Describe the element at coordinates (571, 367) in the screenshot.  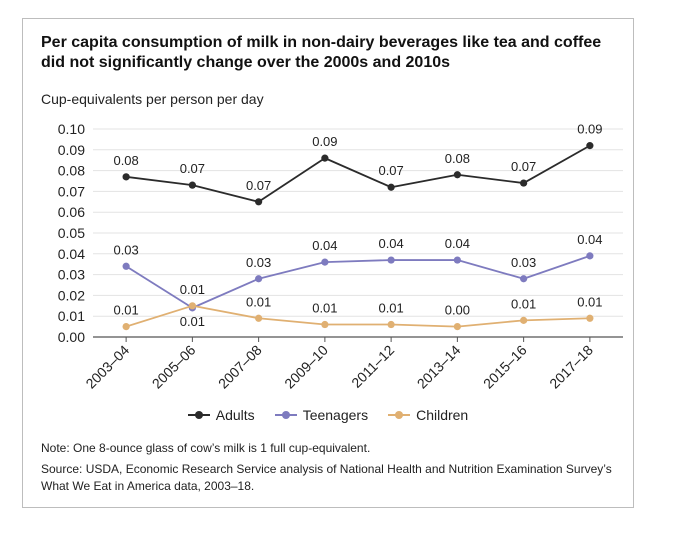
I see `x-tick-label: 2017–18` at that location.